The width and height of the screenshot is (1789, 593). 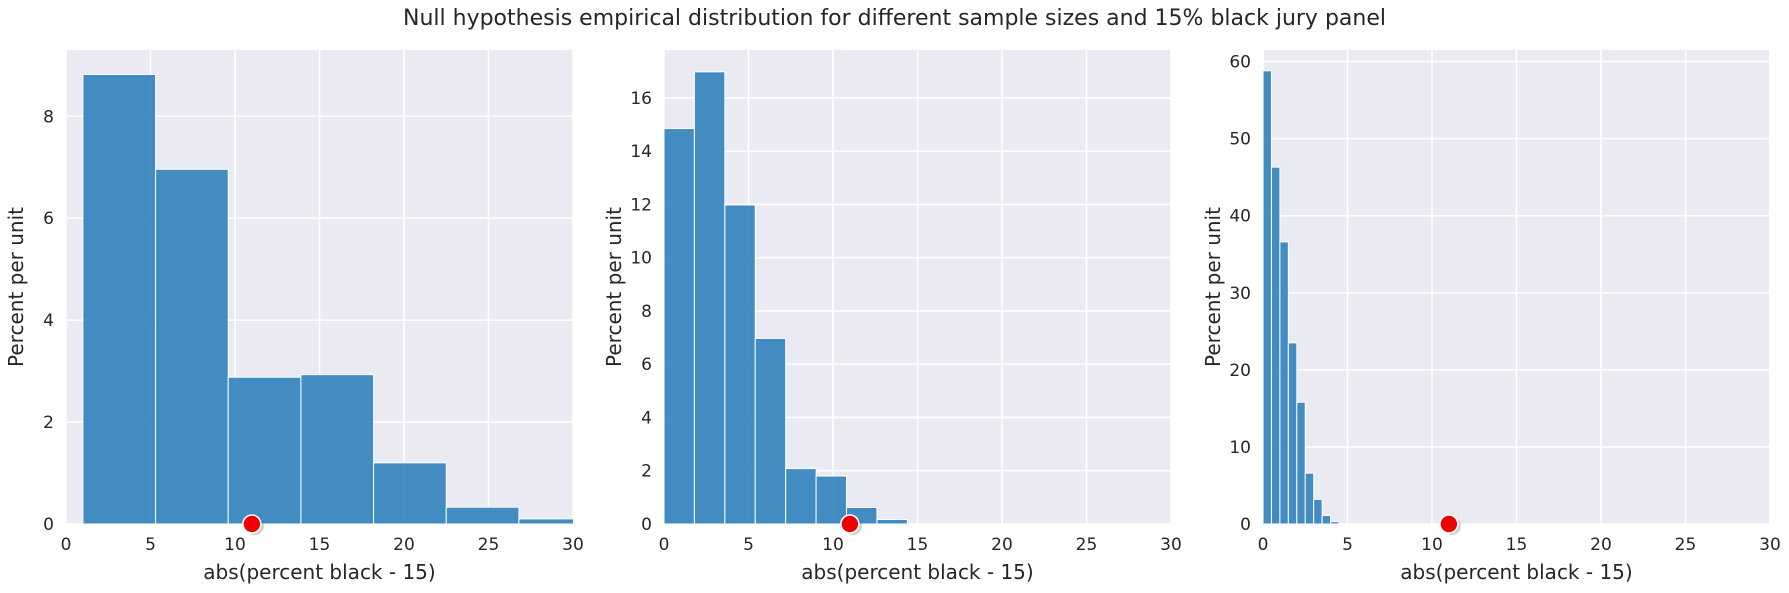 What do you see at coordinates (1240, 217) in the screenshot?
I see `y-tick-label: 40` at bounding box center [1240, 217].